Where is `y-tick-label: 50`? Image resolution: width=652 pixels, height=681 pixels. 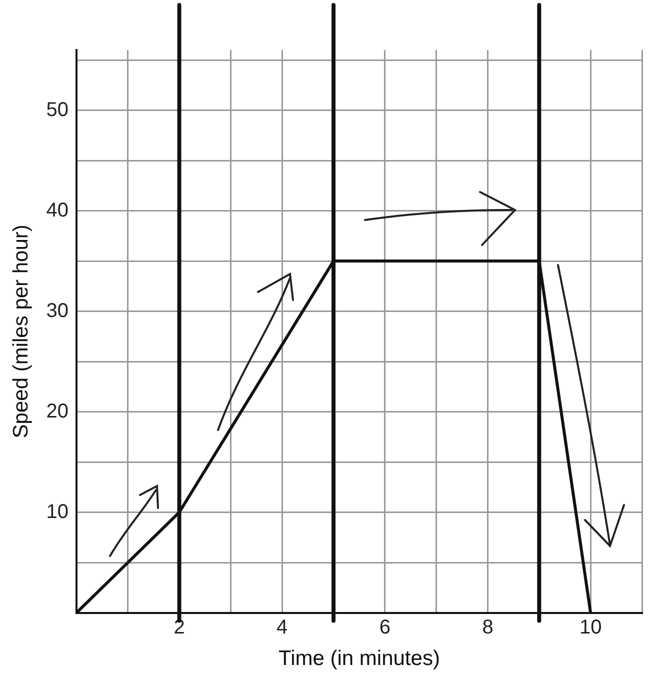 y-tick-label: 50 is located at coordinates (57, 109).